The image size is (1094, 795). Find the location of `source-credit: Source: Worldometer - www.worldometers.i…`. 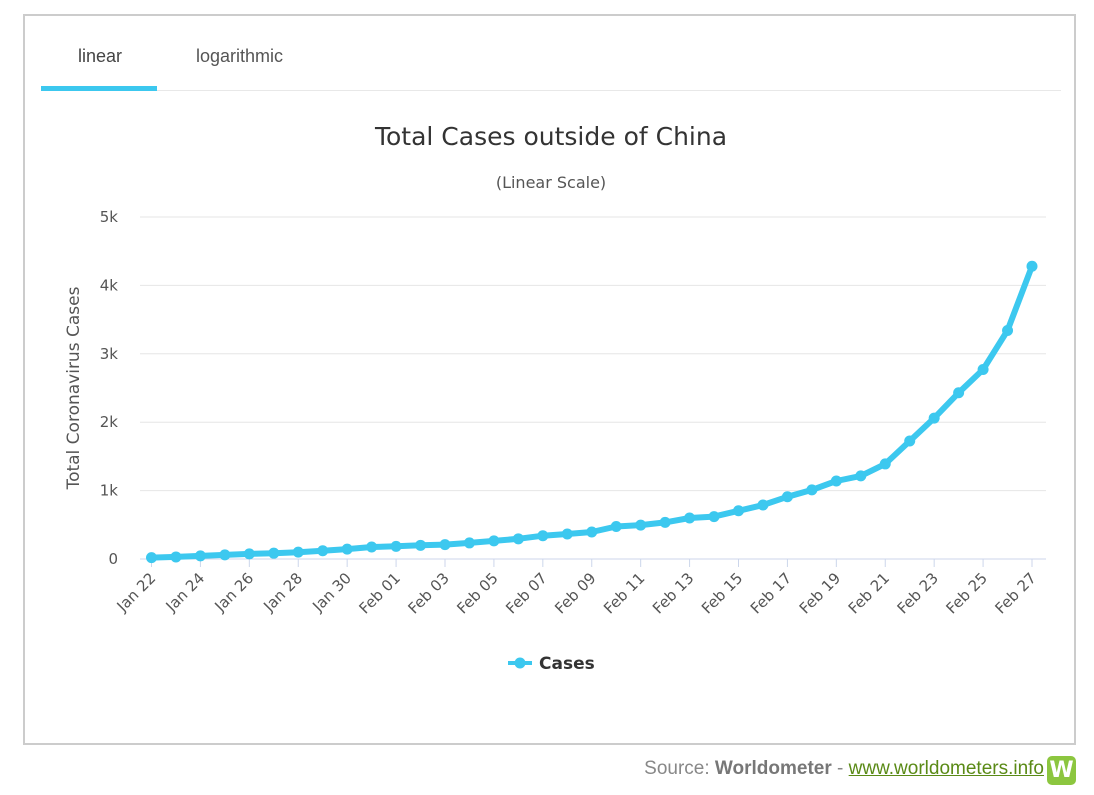

source-credit: Source: Worldometer - www.worldometers.i… is located at coordinates (844, 769).